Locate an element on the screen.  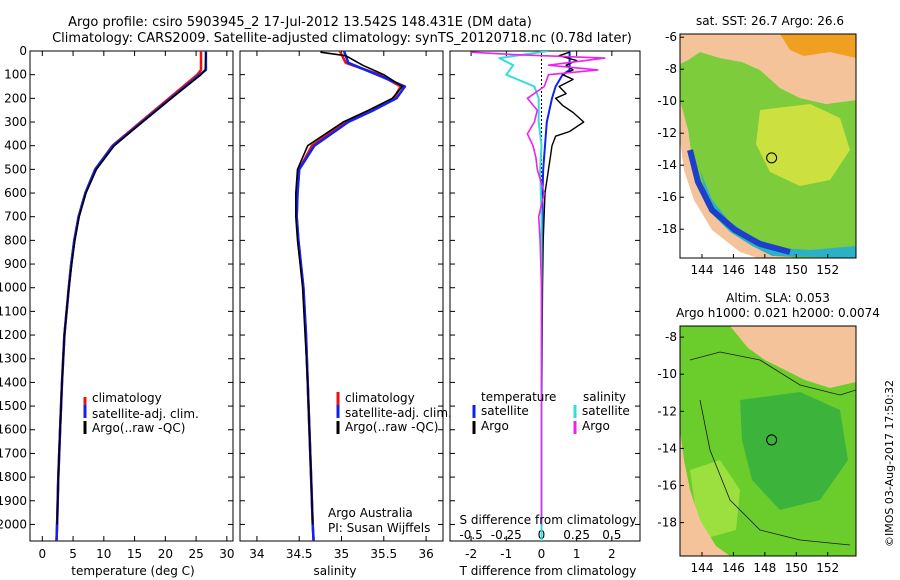
t-difference-label: T difference from climatology is located at coordinates (548, 571).